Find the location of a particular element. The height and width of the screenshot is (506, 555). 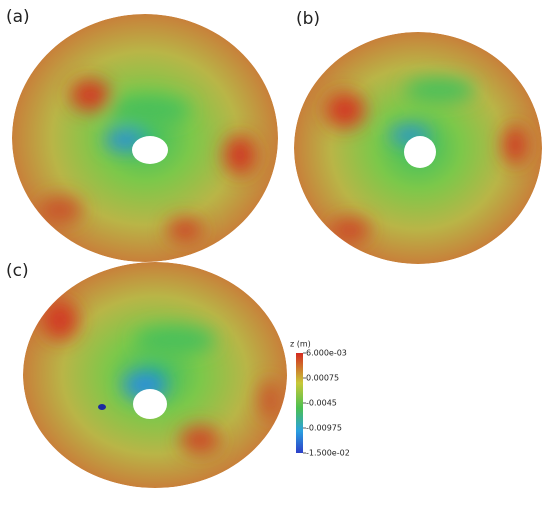

colorbar-title: z (m) is located at coordinates (300, 344).